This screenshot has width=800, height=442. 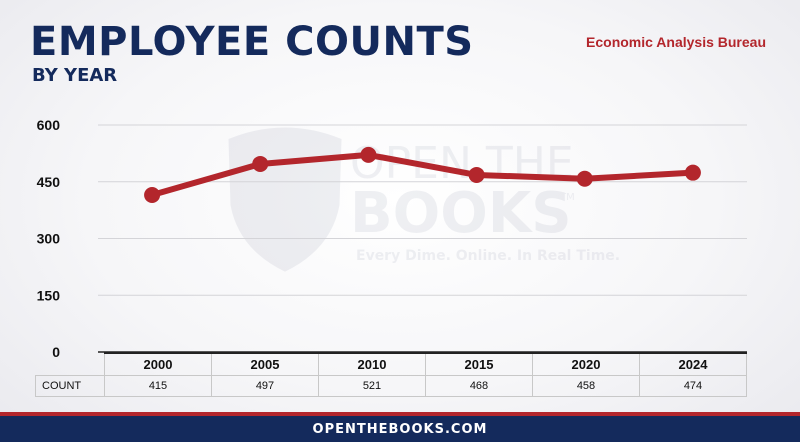 I want to click on watermark-line1: OPEN THE, so click(x=462, y=163).